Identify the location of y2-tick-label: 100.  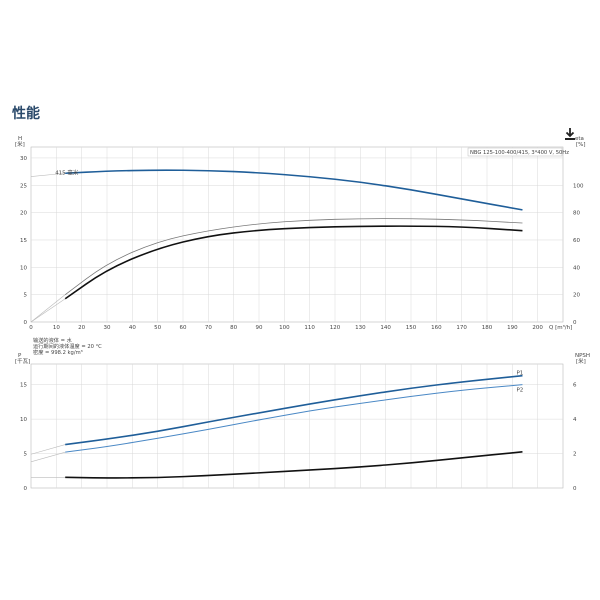
(578, 186).